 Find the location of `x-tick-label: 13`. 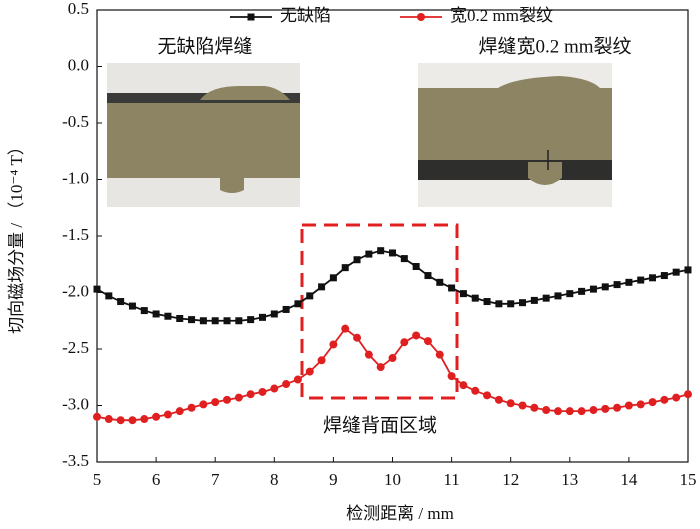

x-tick-label: 13 is located at coordinates (569, 479).